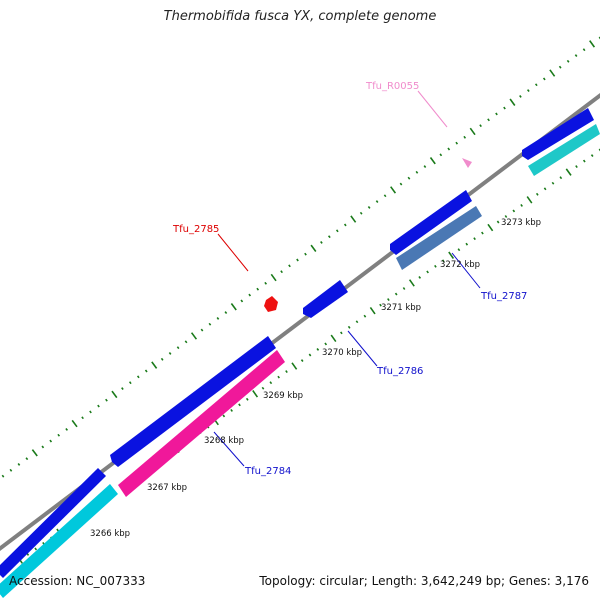 The height and width of the screenshot is (600, 600). What do you see at coordinates (467, 163) in the screenshot?
I see `feature-marker-tfu-r0055` at bounding box center [467, 163].